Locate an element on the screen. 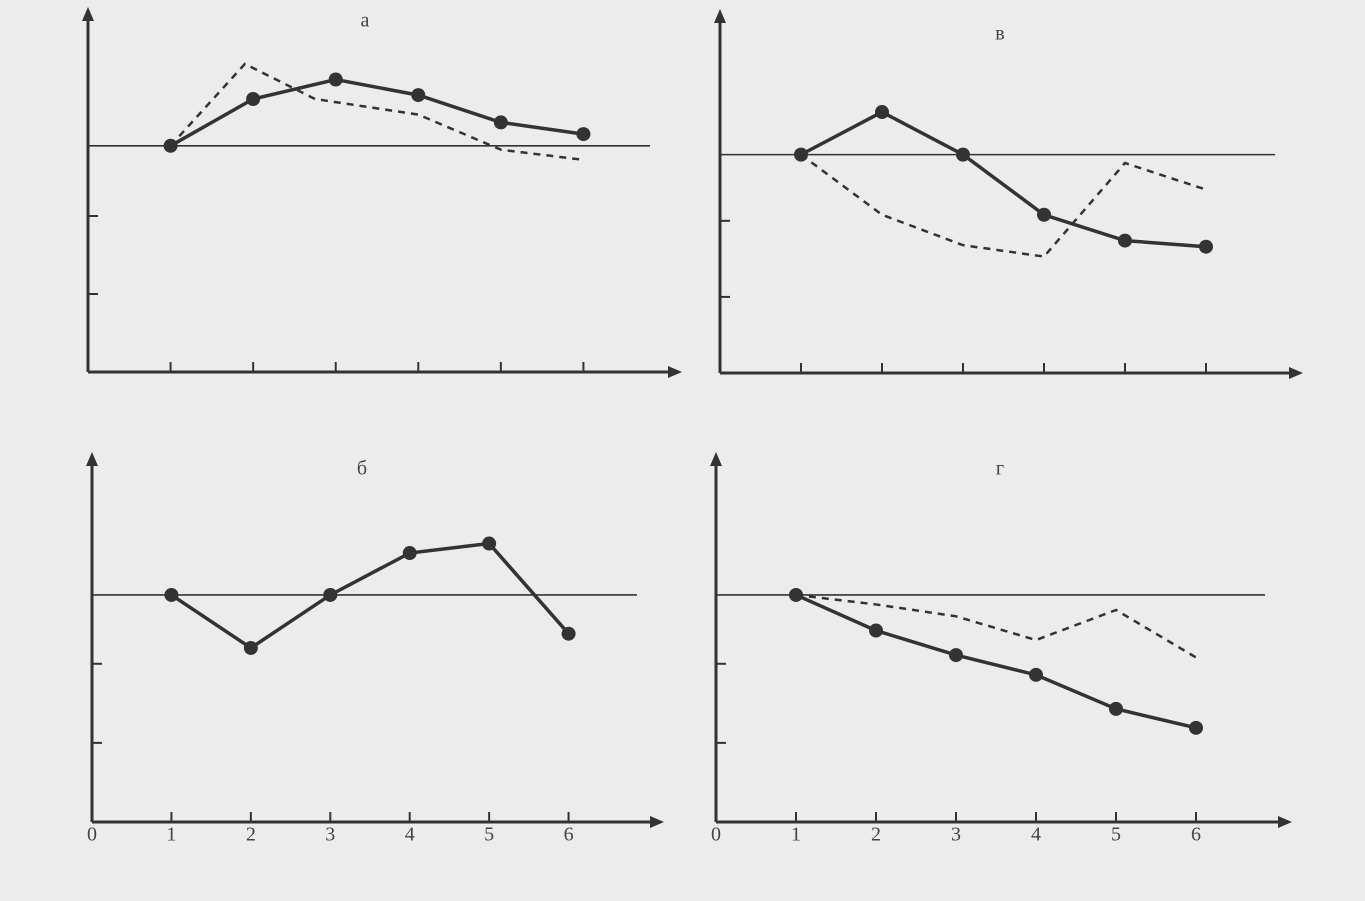 This screenshot has height=901, width=1365. chart-title: в is located at coordinates (999, 34).